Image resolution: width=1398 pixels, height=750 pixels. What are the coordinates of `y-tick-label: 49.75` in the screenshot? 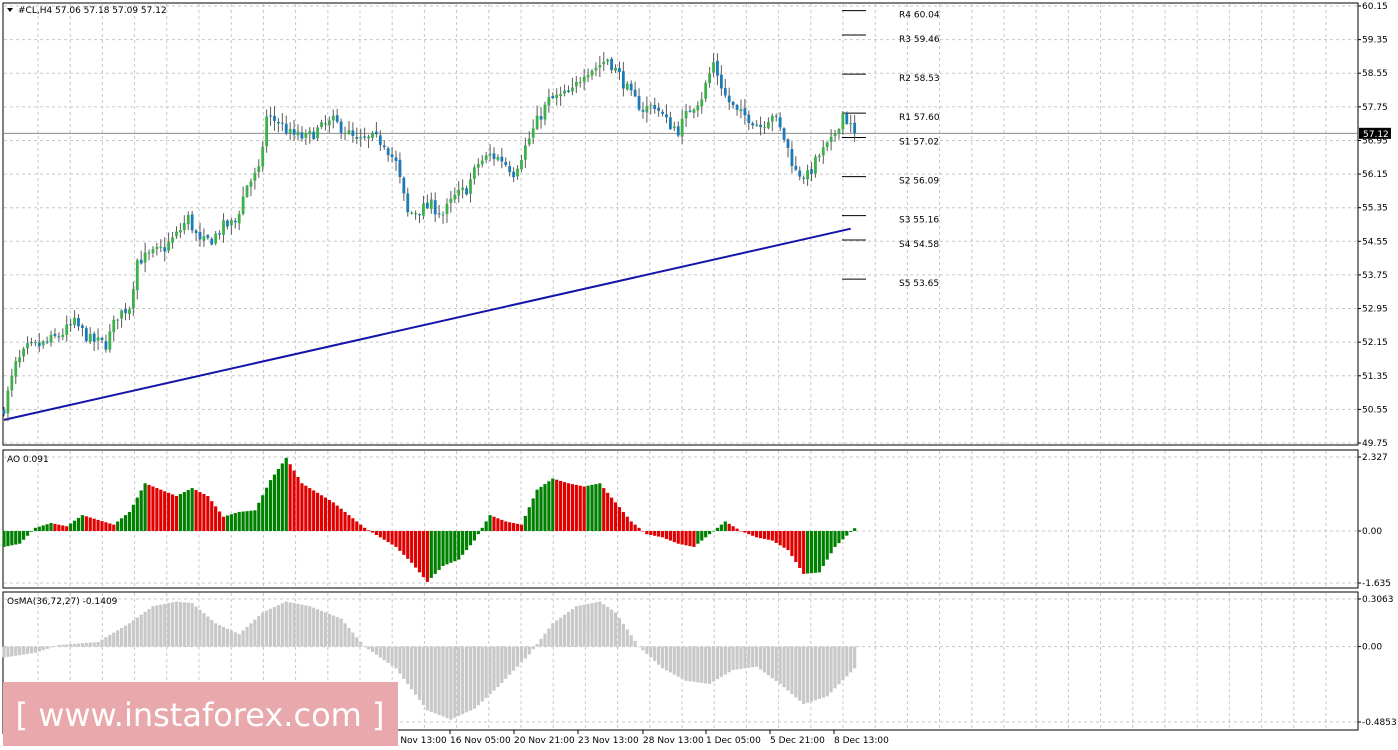 It's located at (1375, 444).